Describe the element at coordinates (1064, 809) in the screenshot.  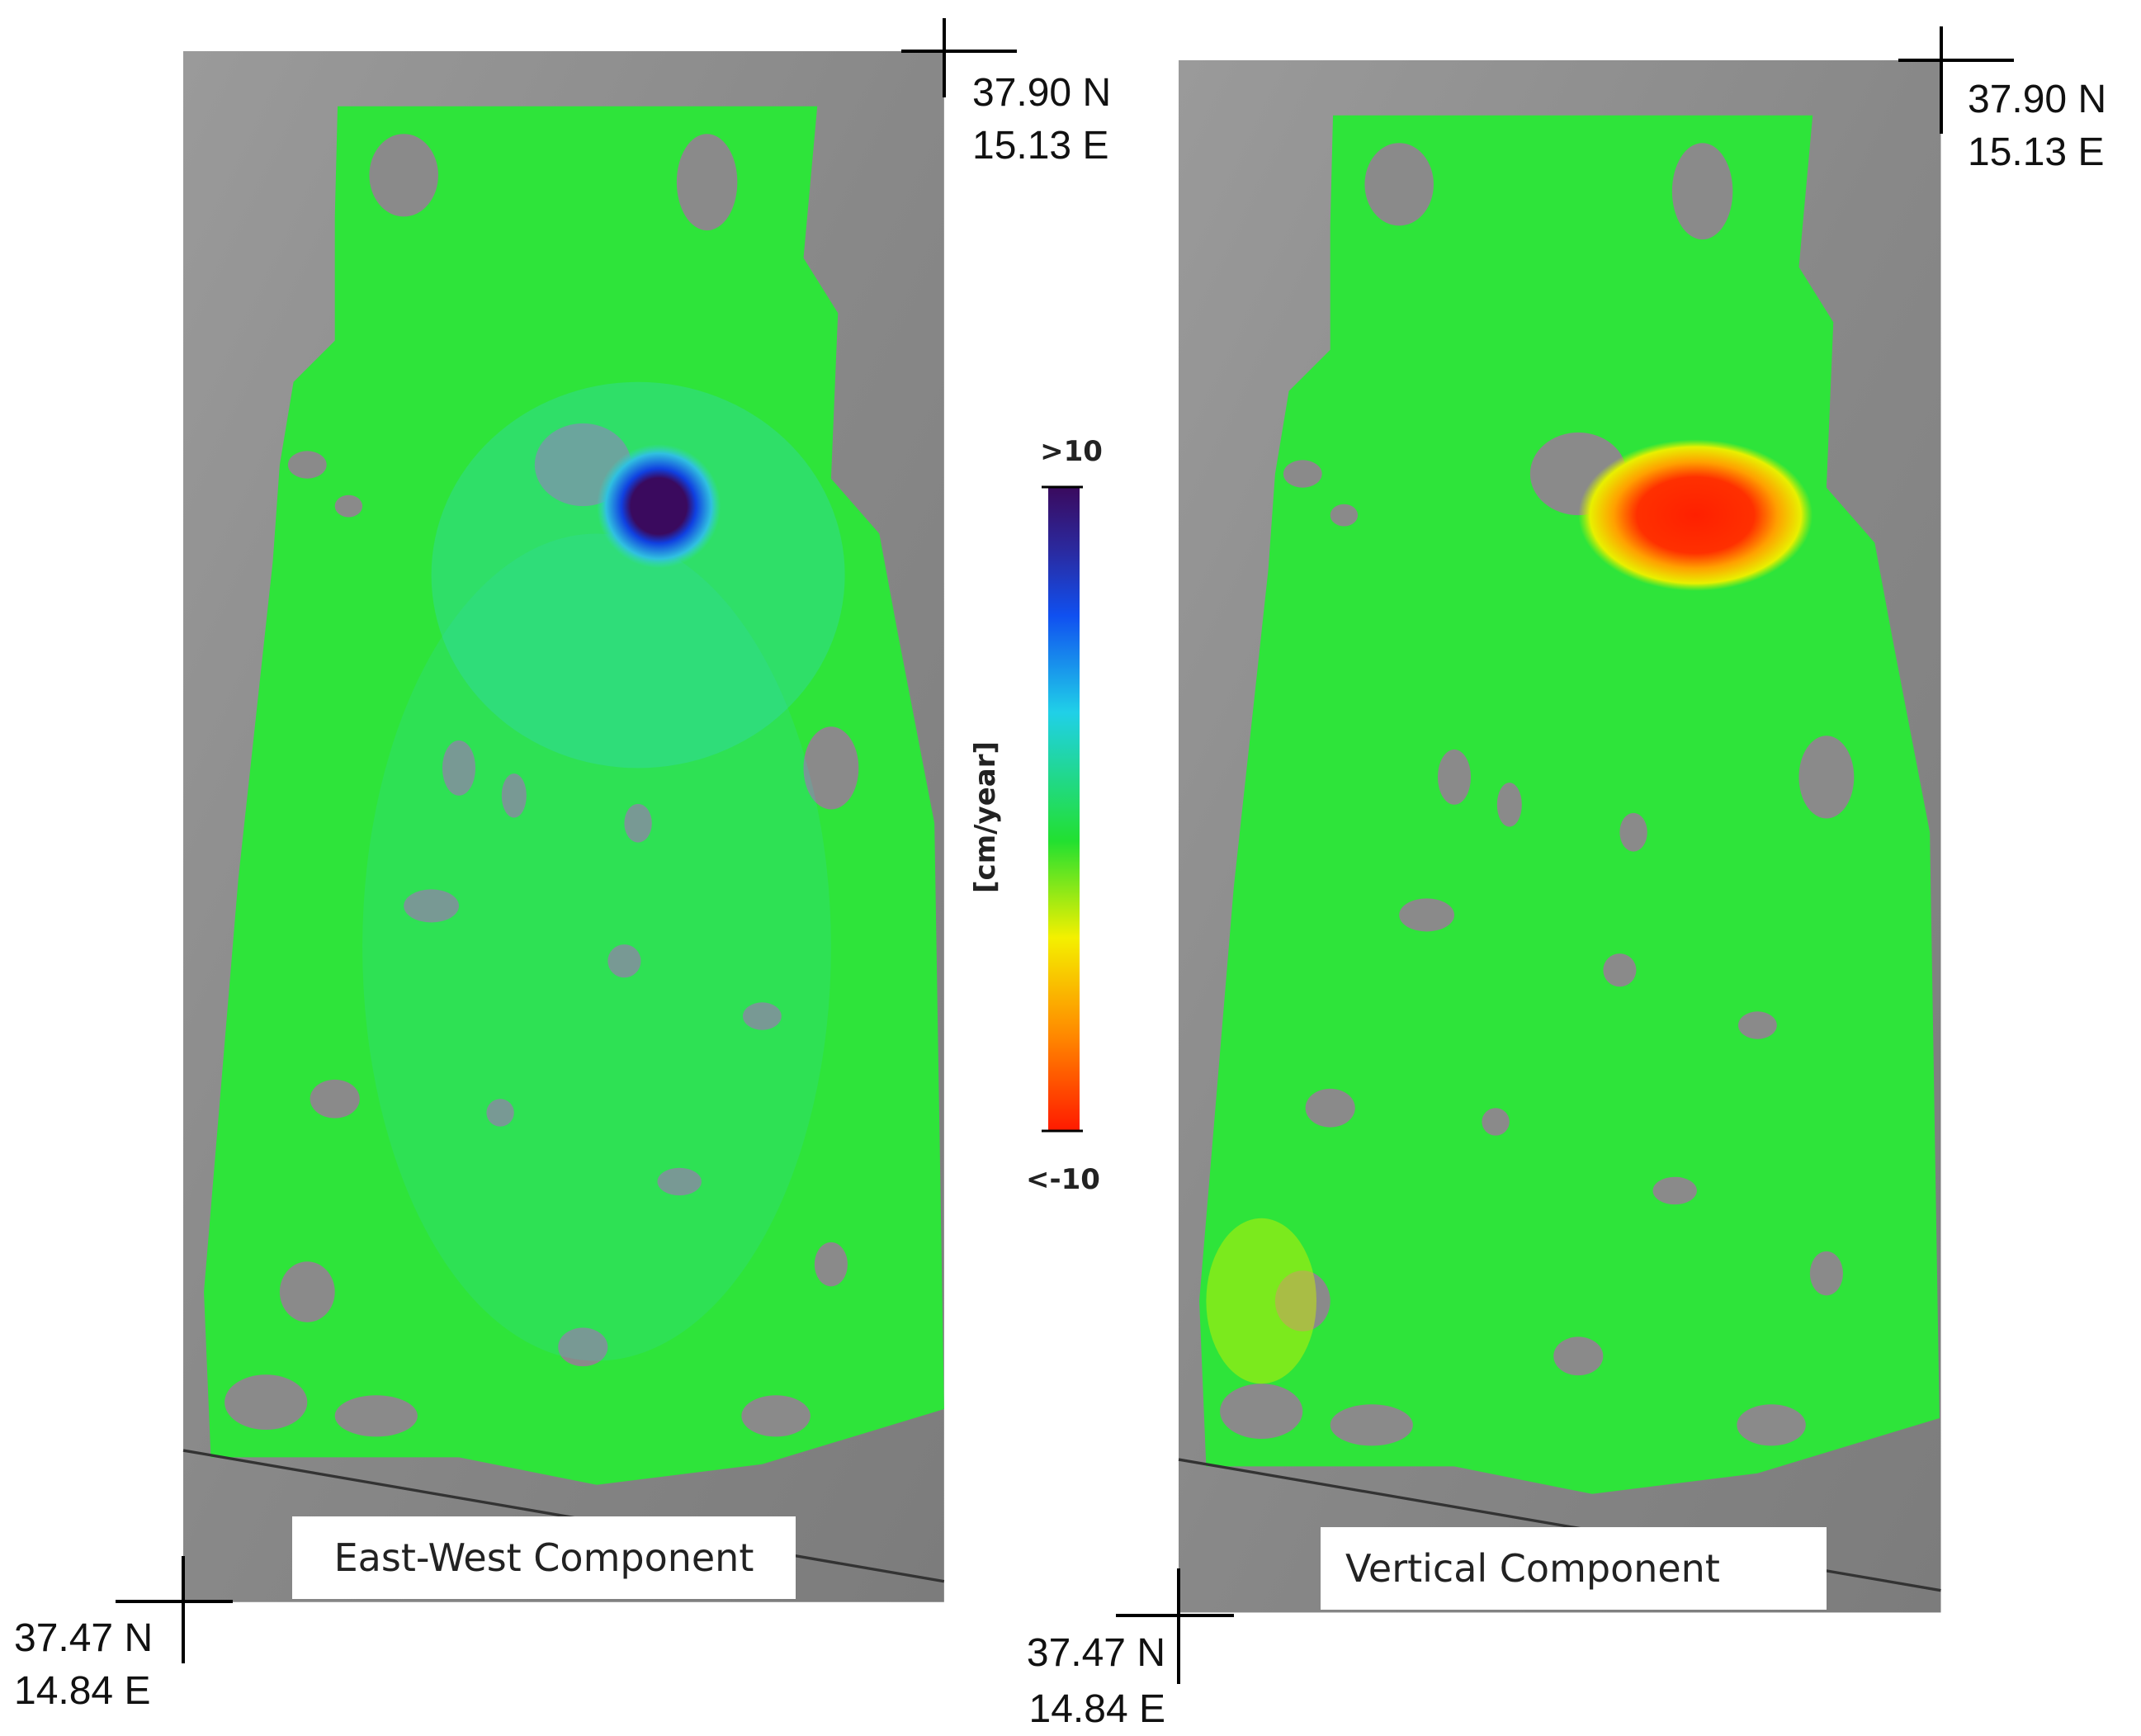
I see `colorbar` at that location.